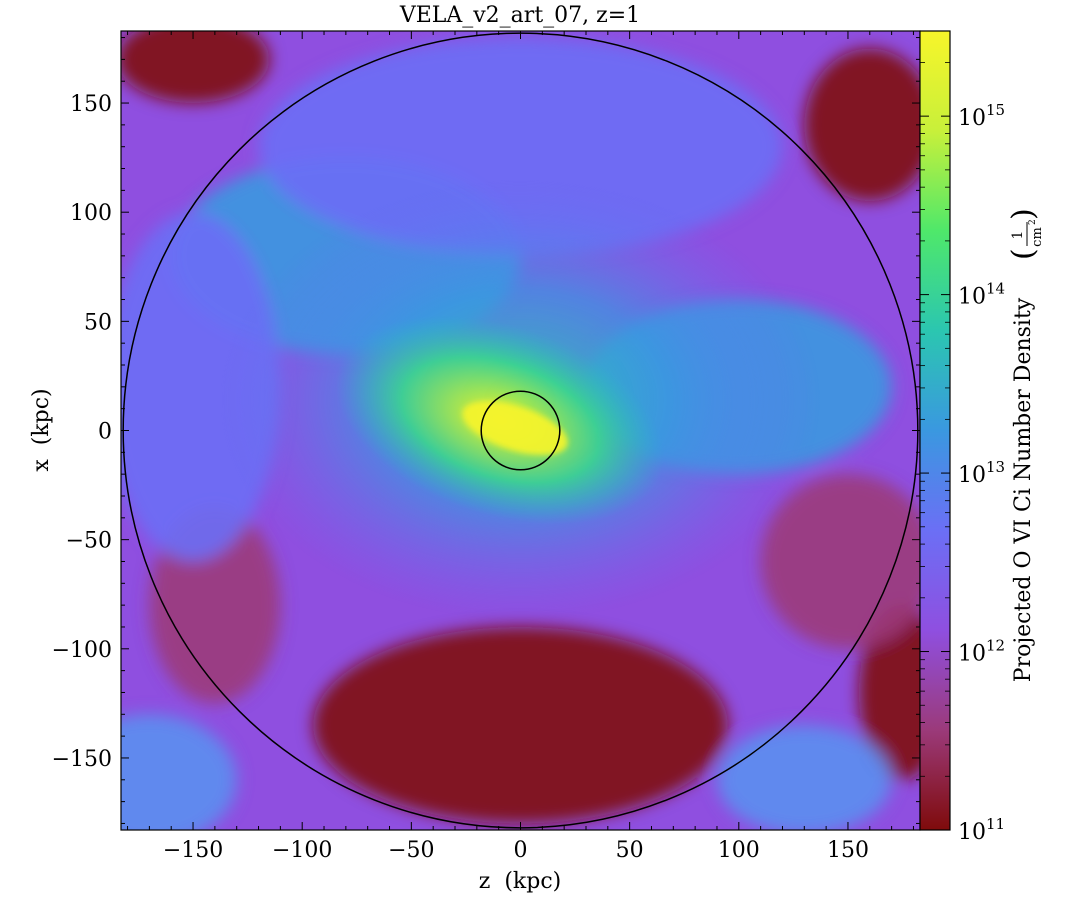 Image resolution: width=1085 pixels, height=920 pixels. What do you see at coordinates (962, 437) in the screenshot?
I see `colorbar-ticks: 1011 1012 1013 1014 1015` at bounding box center [962, 437].